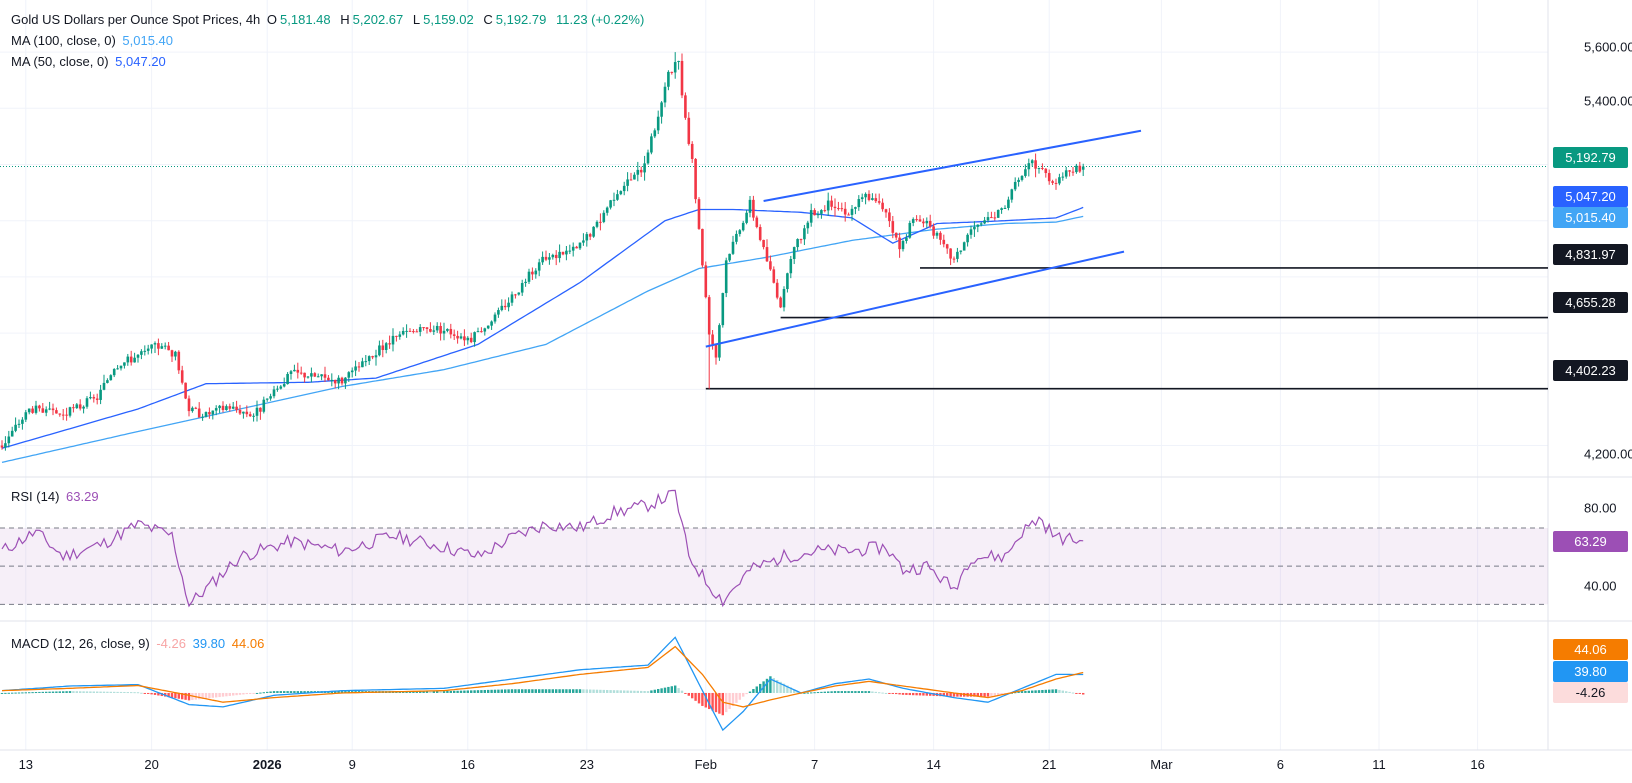 This screenshot has width=1632, height=783. I want to click on price-tick: 4,200.00, so click(1608, 454).